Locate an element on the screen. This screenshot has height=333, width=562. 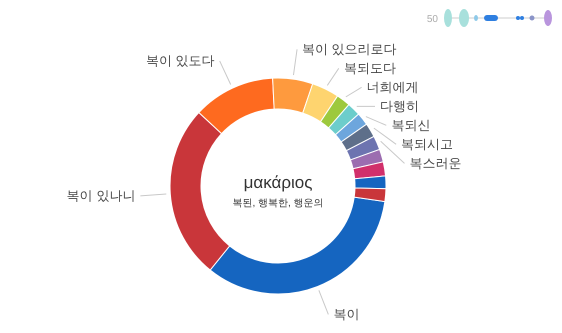
slice-label: 복이 있도다 is located at coordinates (180, 60).